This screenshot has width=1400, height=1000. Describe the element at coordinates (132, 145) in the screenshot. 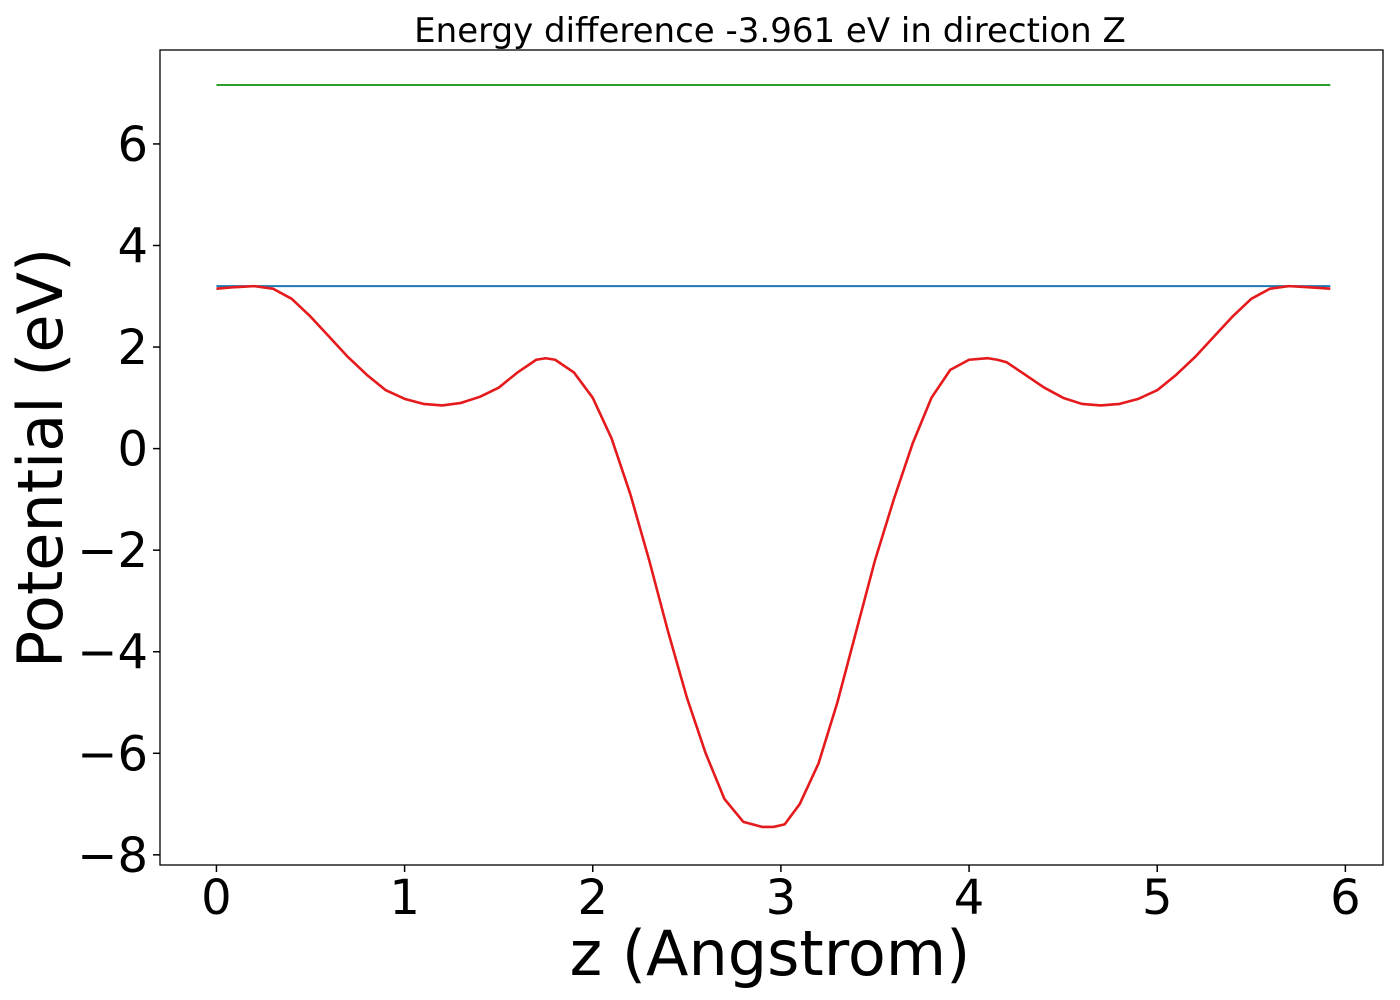

I see `y-tick-label: 6` at that location.